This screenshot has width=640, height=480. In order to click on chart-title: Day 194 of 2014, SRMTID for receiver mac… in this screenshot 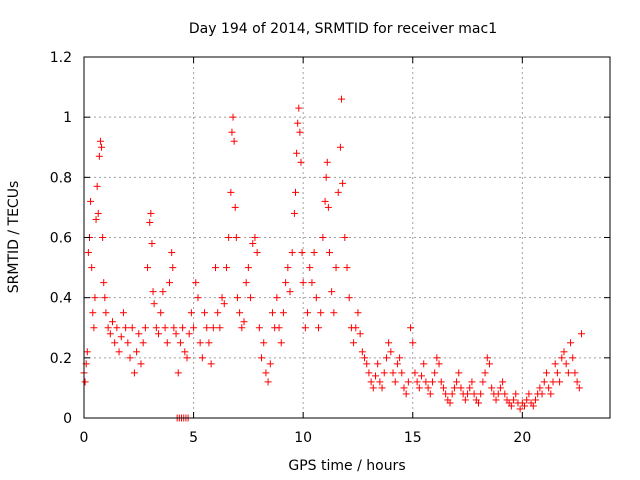, I will do `click(343, 29)`.